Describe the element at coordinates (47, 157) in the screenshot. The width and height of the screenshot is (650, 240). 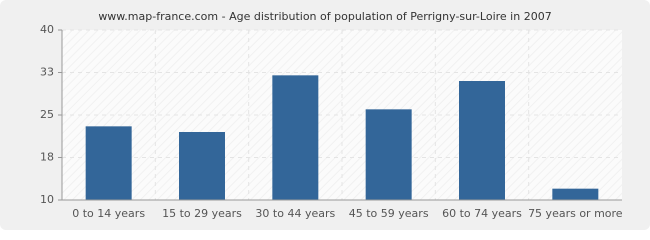
I see `y-tick-label: 18` at that location.